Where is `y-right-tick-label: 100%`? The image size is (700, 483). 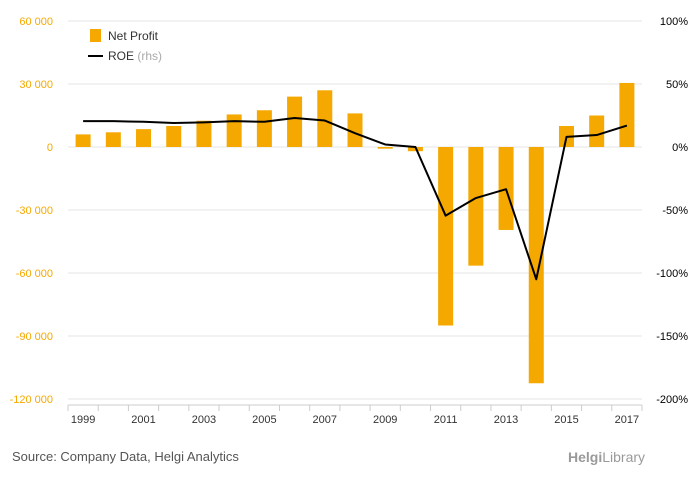
y-right-tick-label: 100% is located at coordinates (674, 22).